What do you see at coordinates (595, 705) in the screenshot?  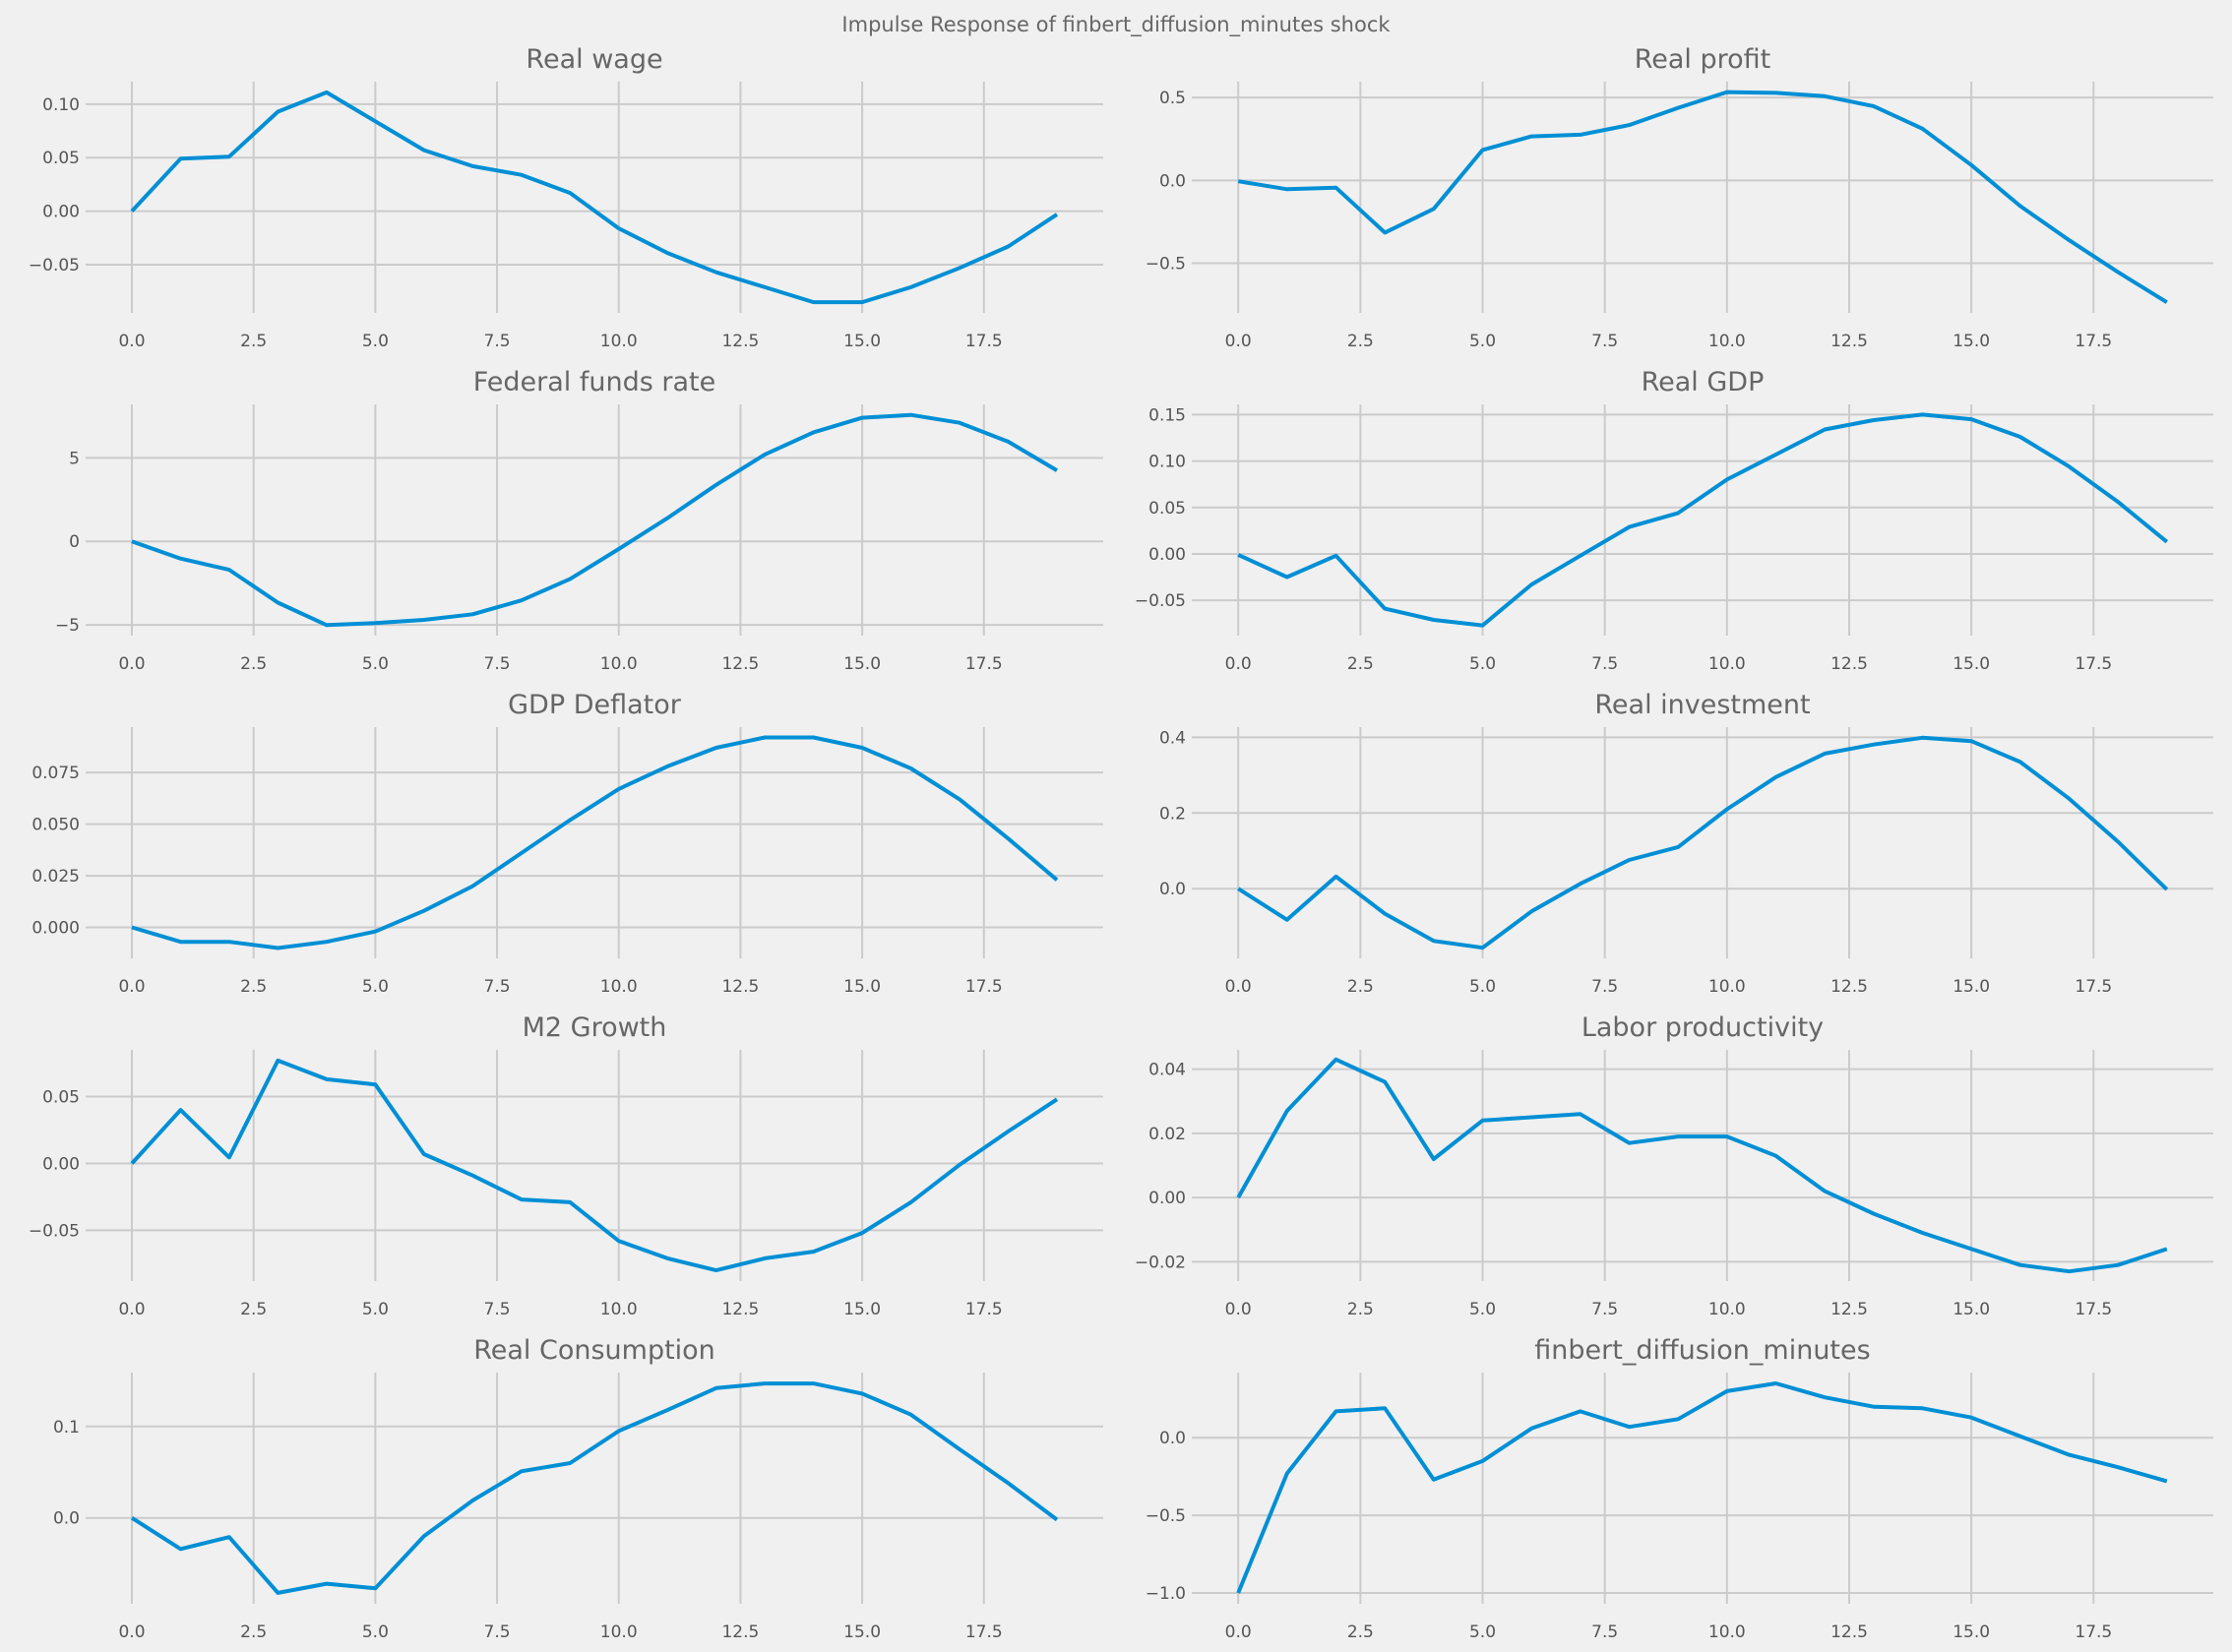 I see `subplot-title: GDP Deflator` at bounding box center [595, 705].